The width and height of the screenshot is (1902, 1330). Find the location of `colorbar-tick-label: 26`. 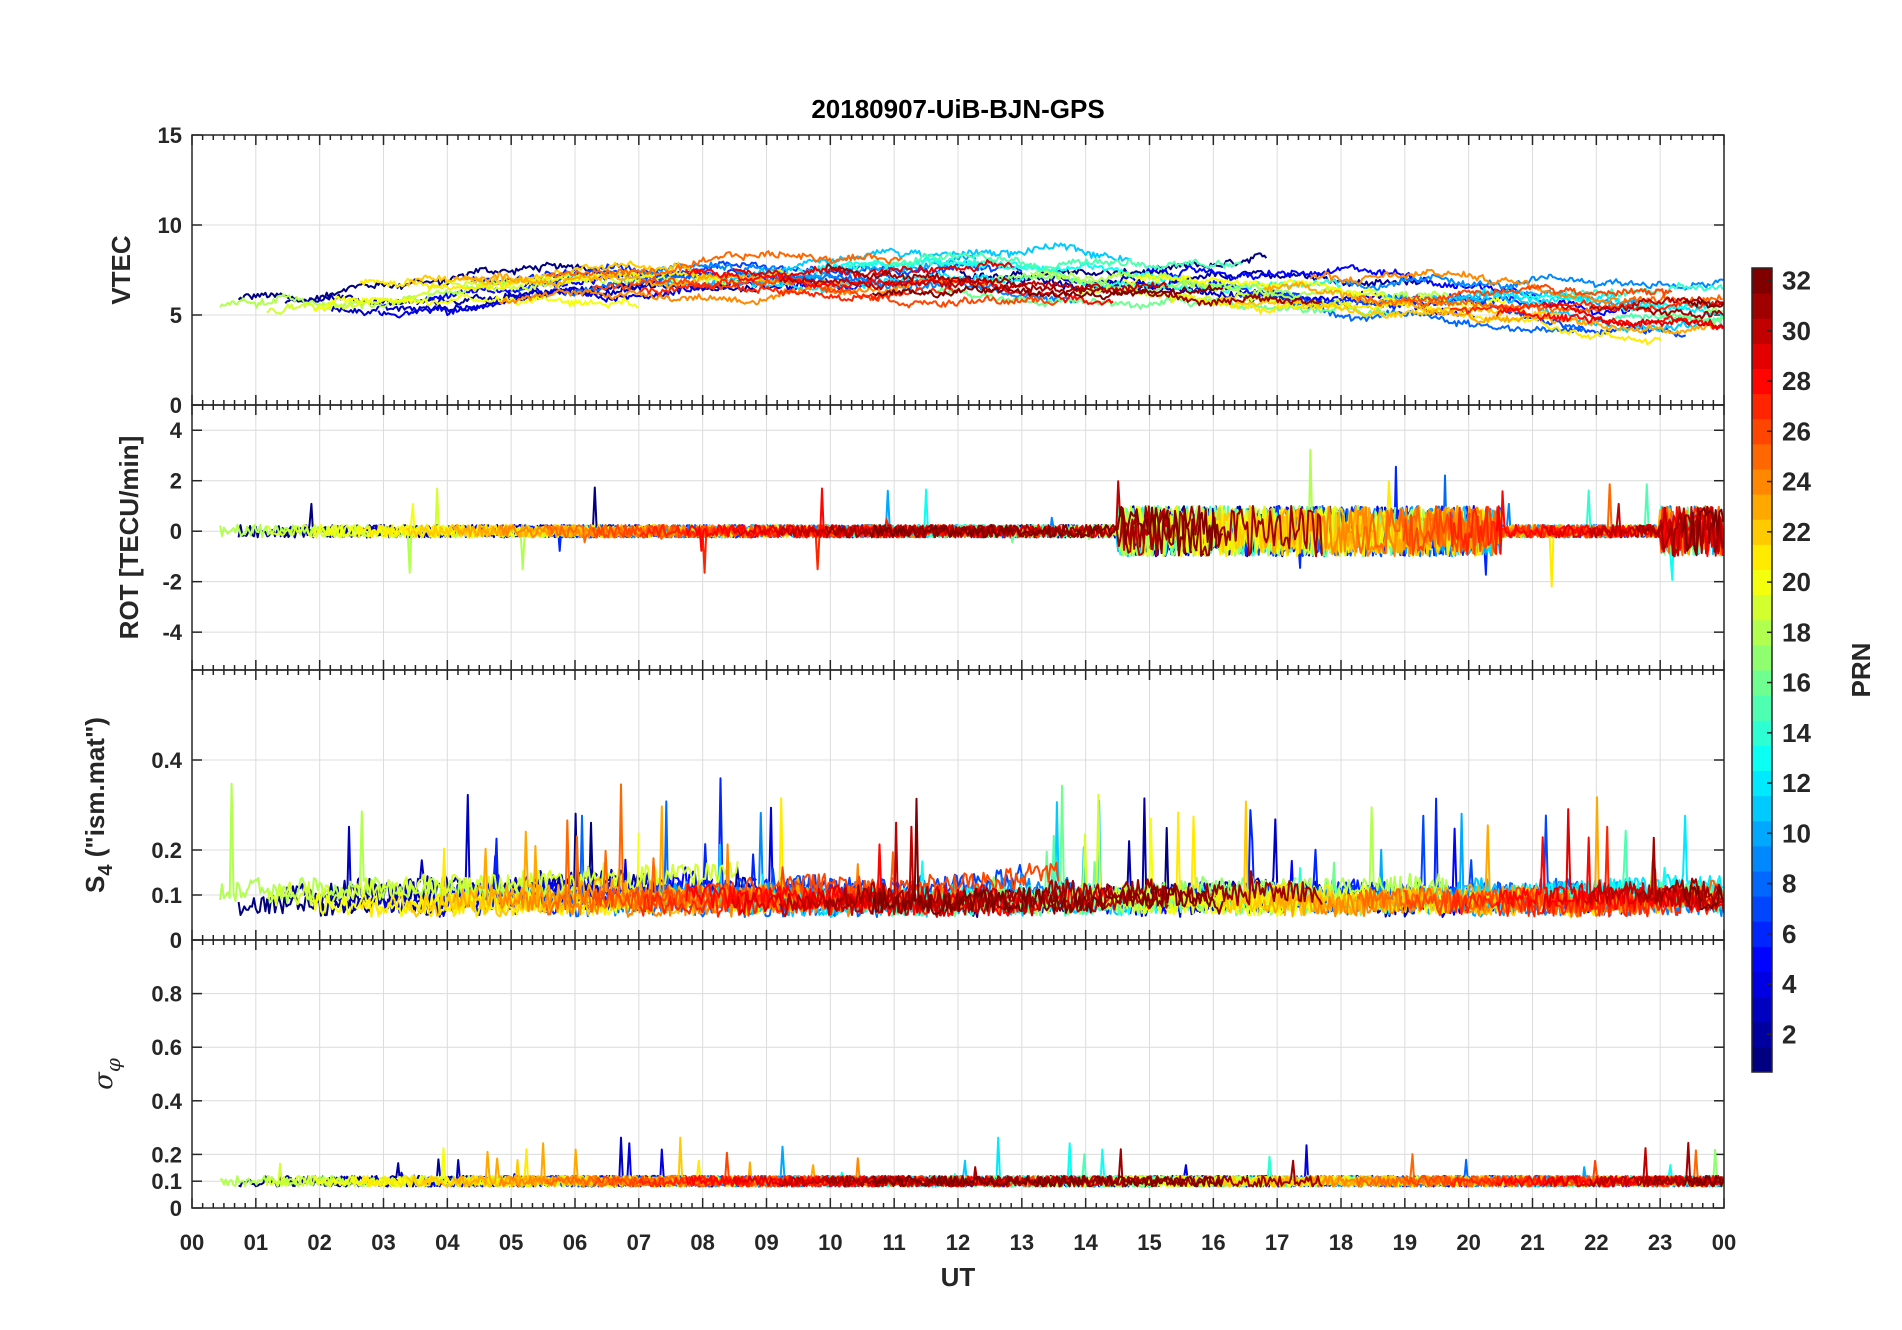

colorbar-tick-label: 26 is located at coordinates (1796, 431).